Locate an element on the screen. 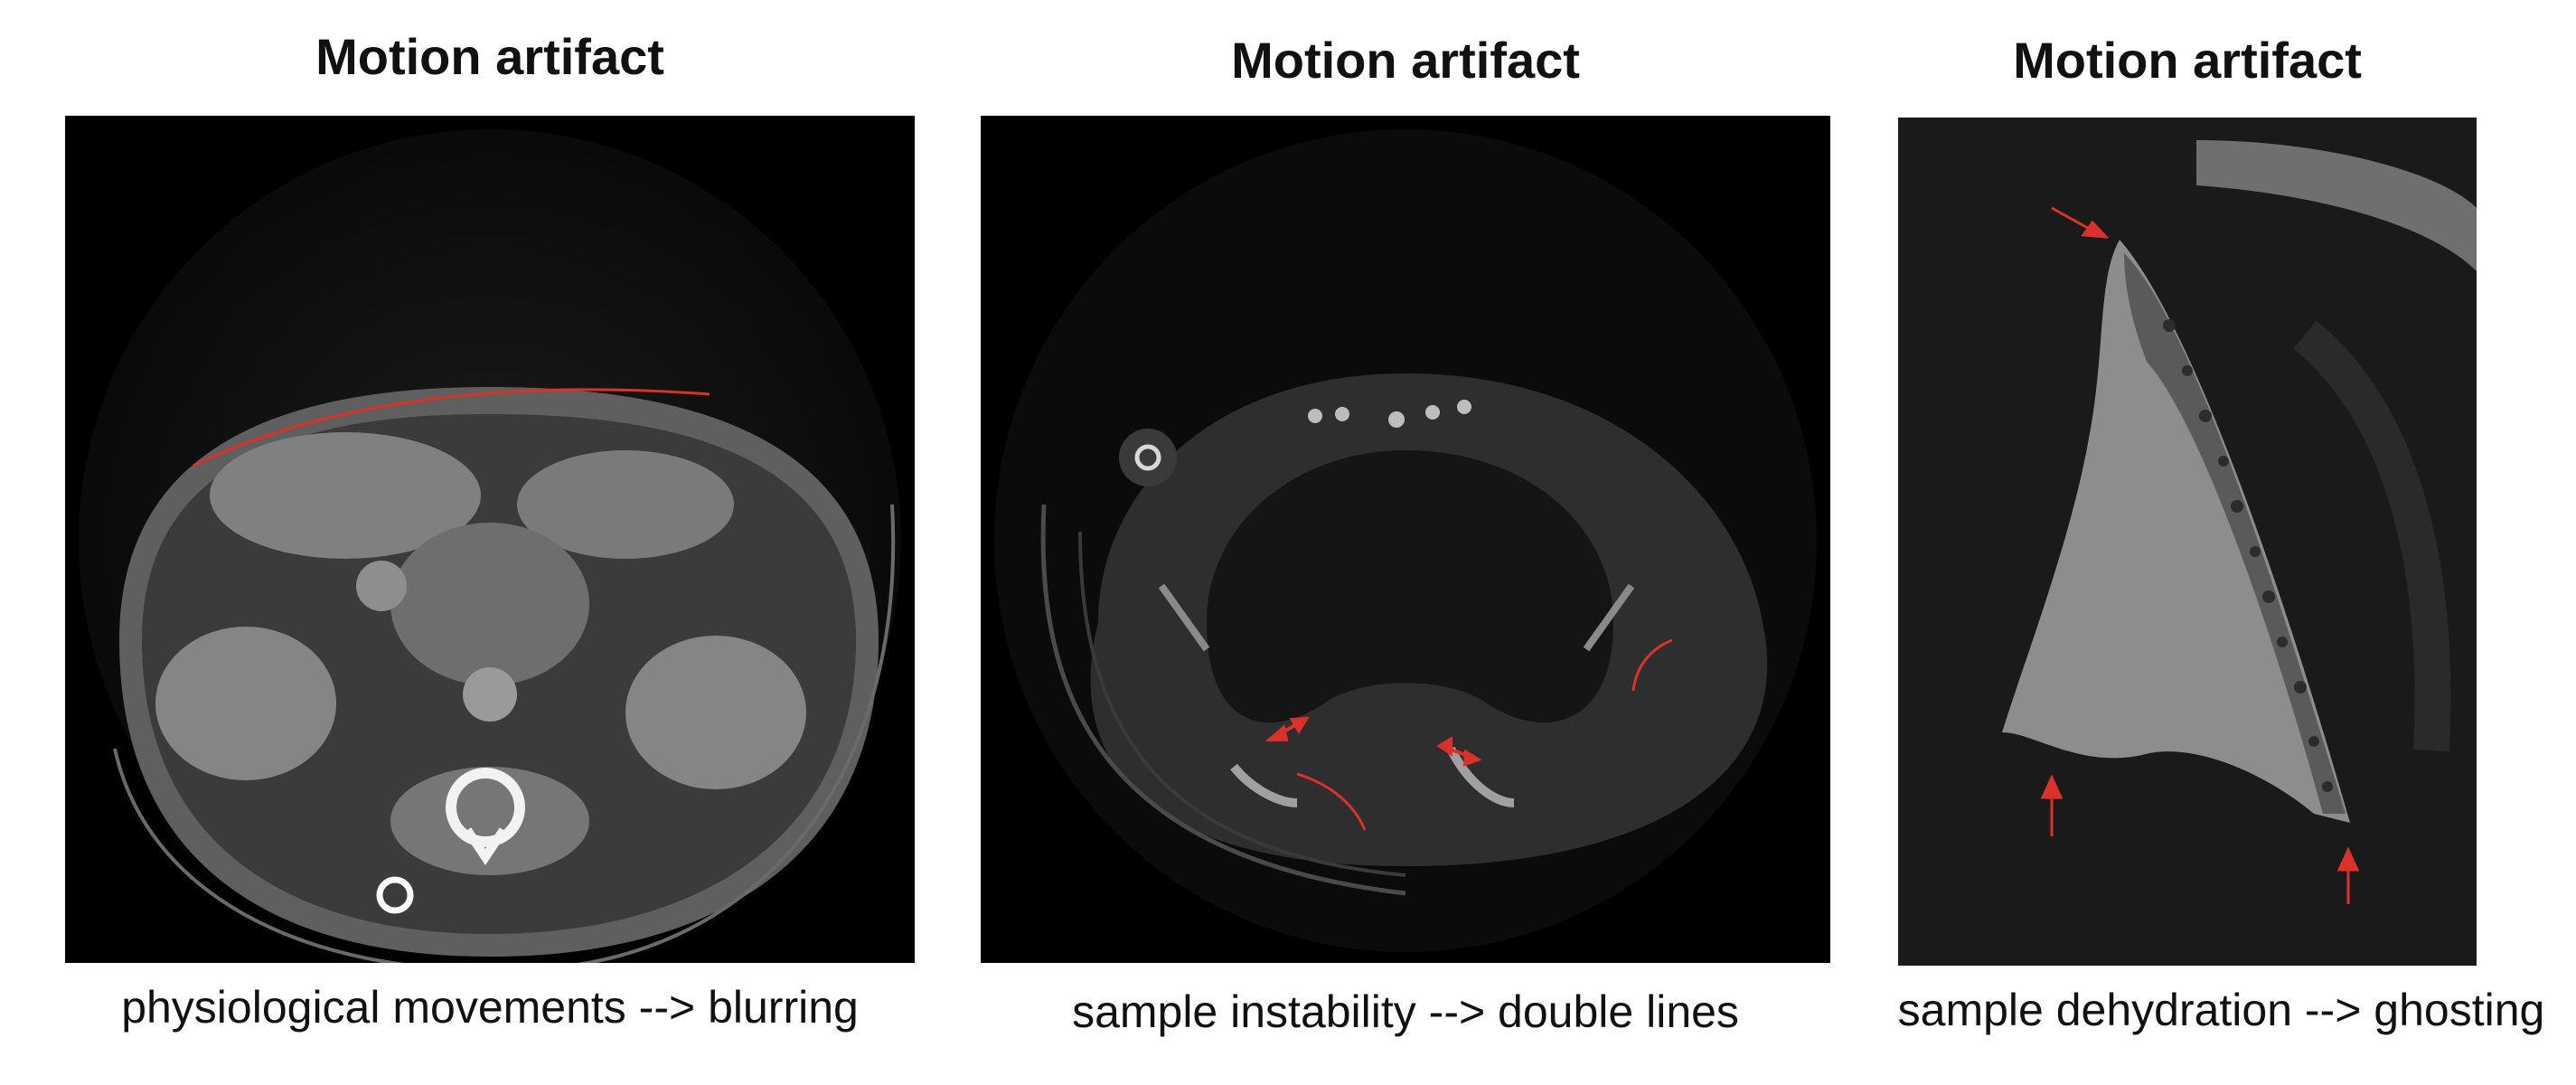 The width and height of the screenshot is (2576, 1085). panel-3-title: Motion artifact is located at coordinates (2188, 60).